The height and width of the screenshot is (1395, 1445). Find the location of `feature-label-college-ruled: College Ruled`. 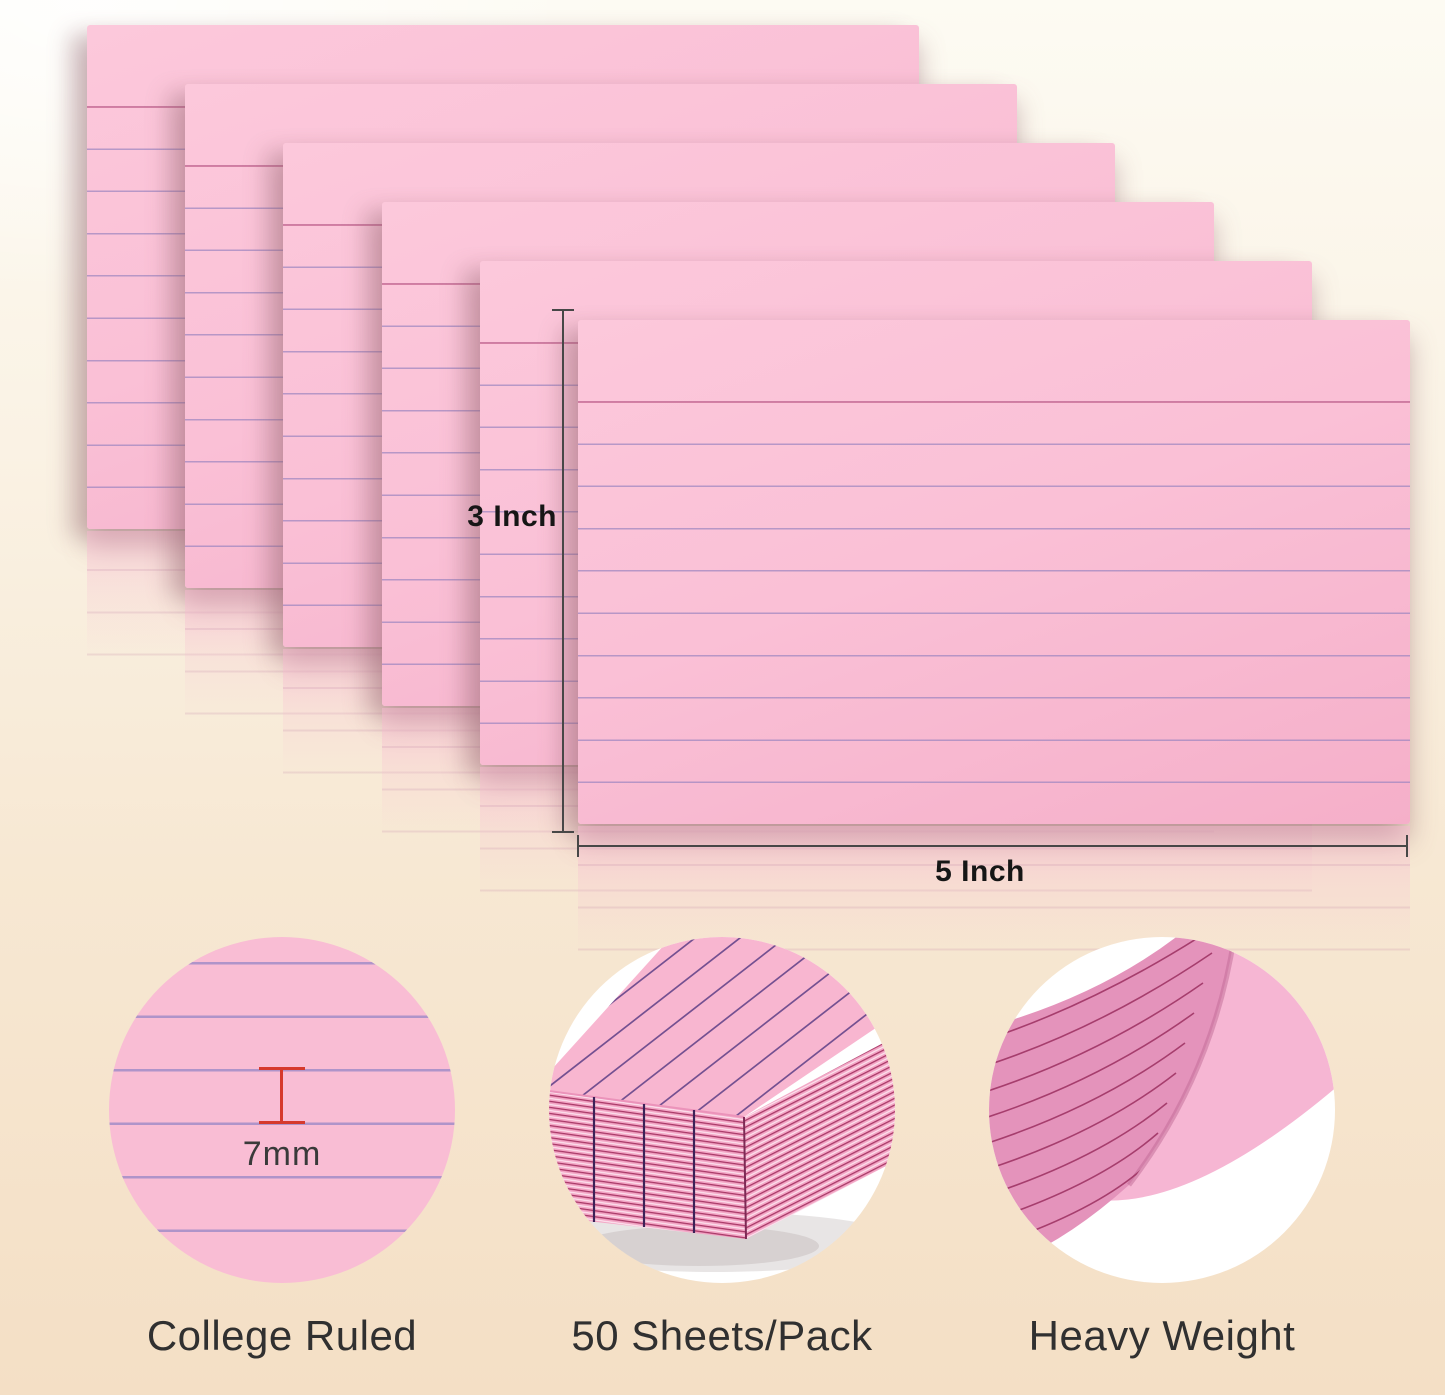

feature-label-college-ruled: College Ruled is located at coordinates (282, 1335).